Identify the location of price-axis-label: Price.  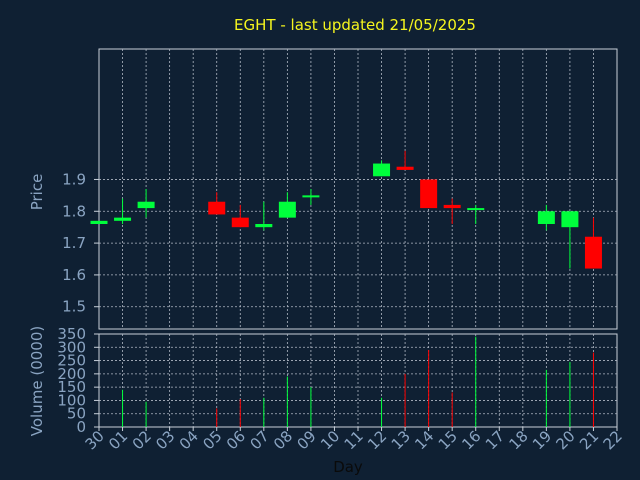
(37, 192).